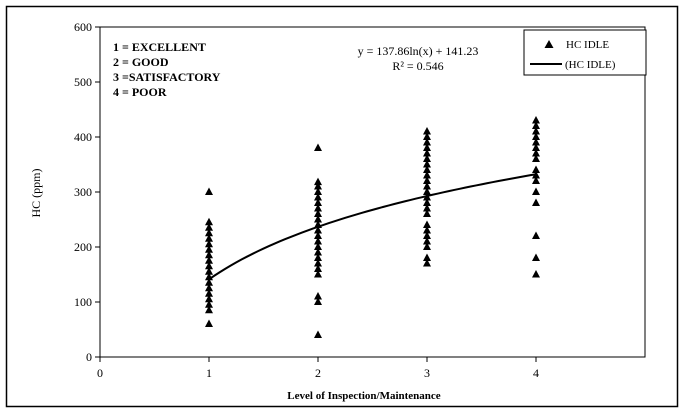 This screenshot has width=684, height=413. Describe the element at coordinates (536, 373) in the screenshot. I see `x-tick-label: 4` at that location.